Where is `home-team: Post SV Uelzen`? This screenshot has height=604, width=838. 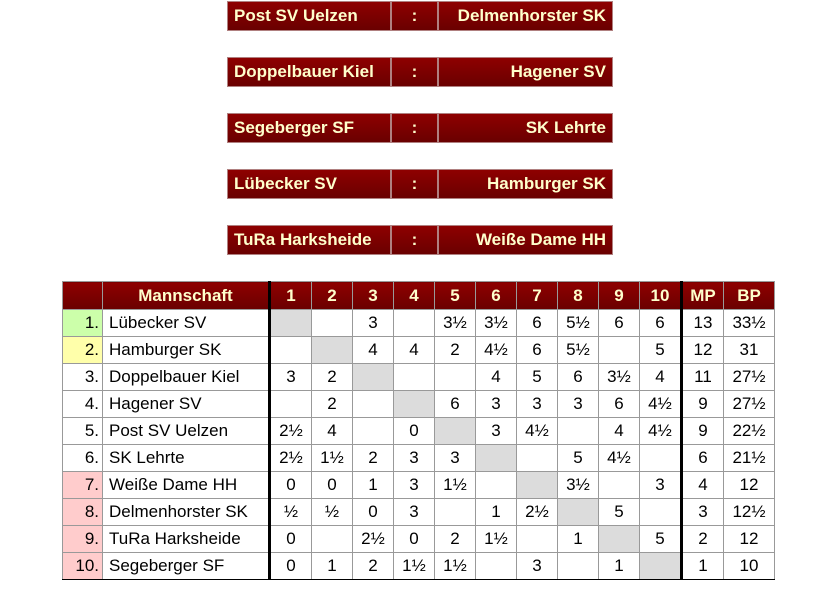 home-team: Post SV Uelzen is located at coordinates (309, 16).